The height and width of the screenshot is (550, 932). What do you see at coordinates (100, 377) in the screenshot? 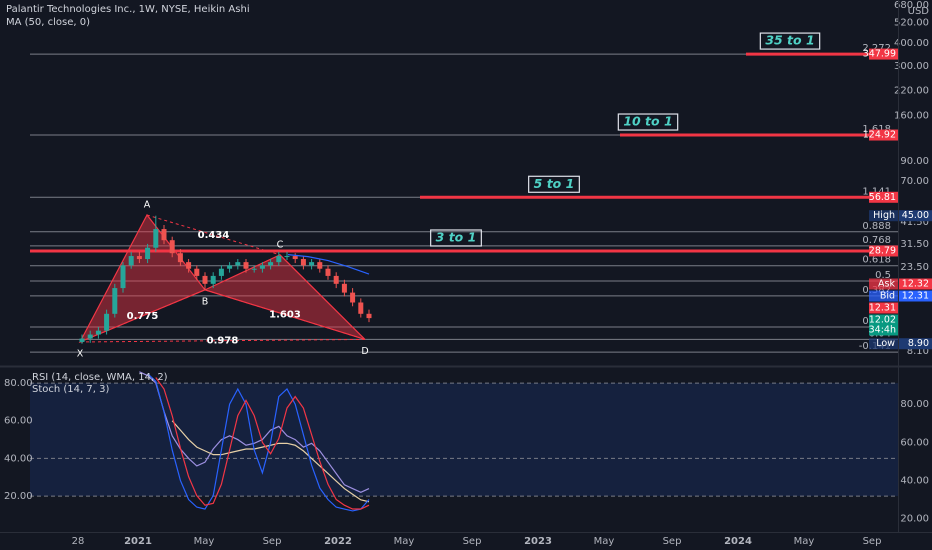
I see `rsi-legend: RSI (14, close, WMA, 14, 2)` at bounding box center [100, 377].